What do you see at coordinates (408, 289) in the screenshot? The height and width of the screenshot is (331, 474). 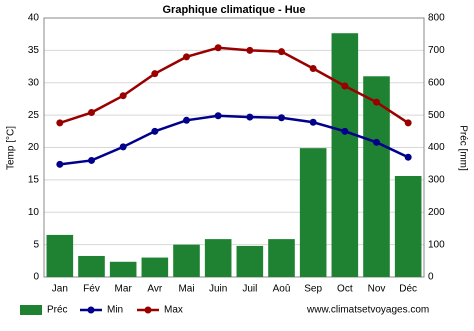 I see `x-tick-label: Déc` at bounding box center [408, 289].